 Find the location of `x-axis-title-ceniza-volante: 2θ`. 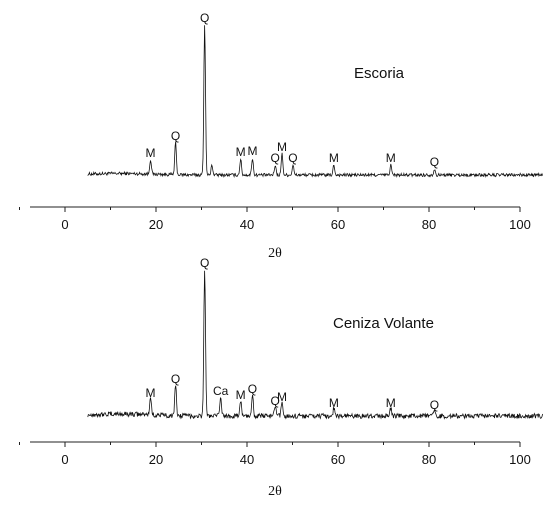

x-axis-title-ceniza-volante: 2θ is located at coordinates (275, 491).